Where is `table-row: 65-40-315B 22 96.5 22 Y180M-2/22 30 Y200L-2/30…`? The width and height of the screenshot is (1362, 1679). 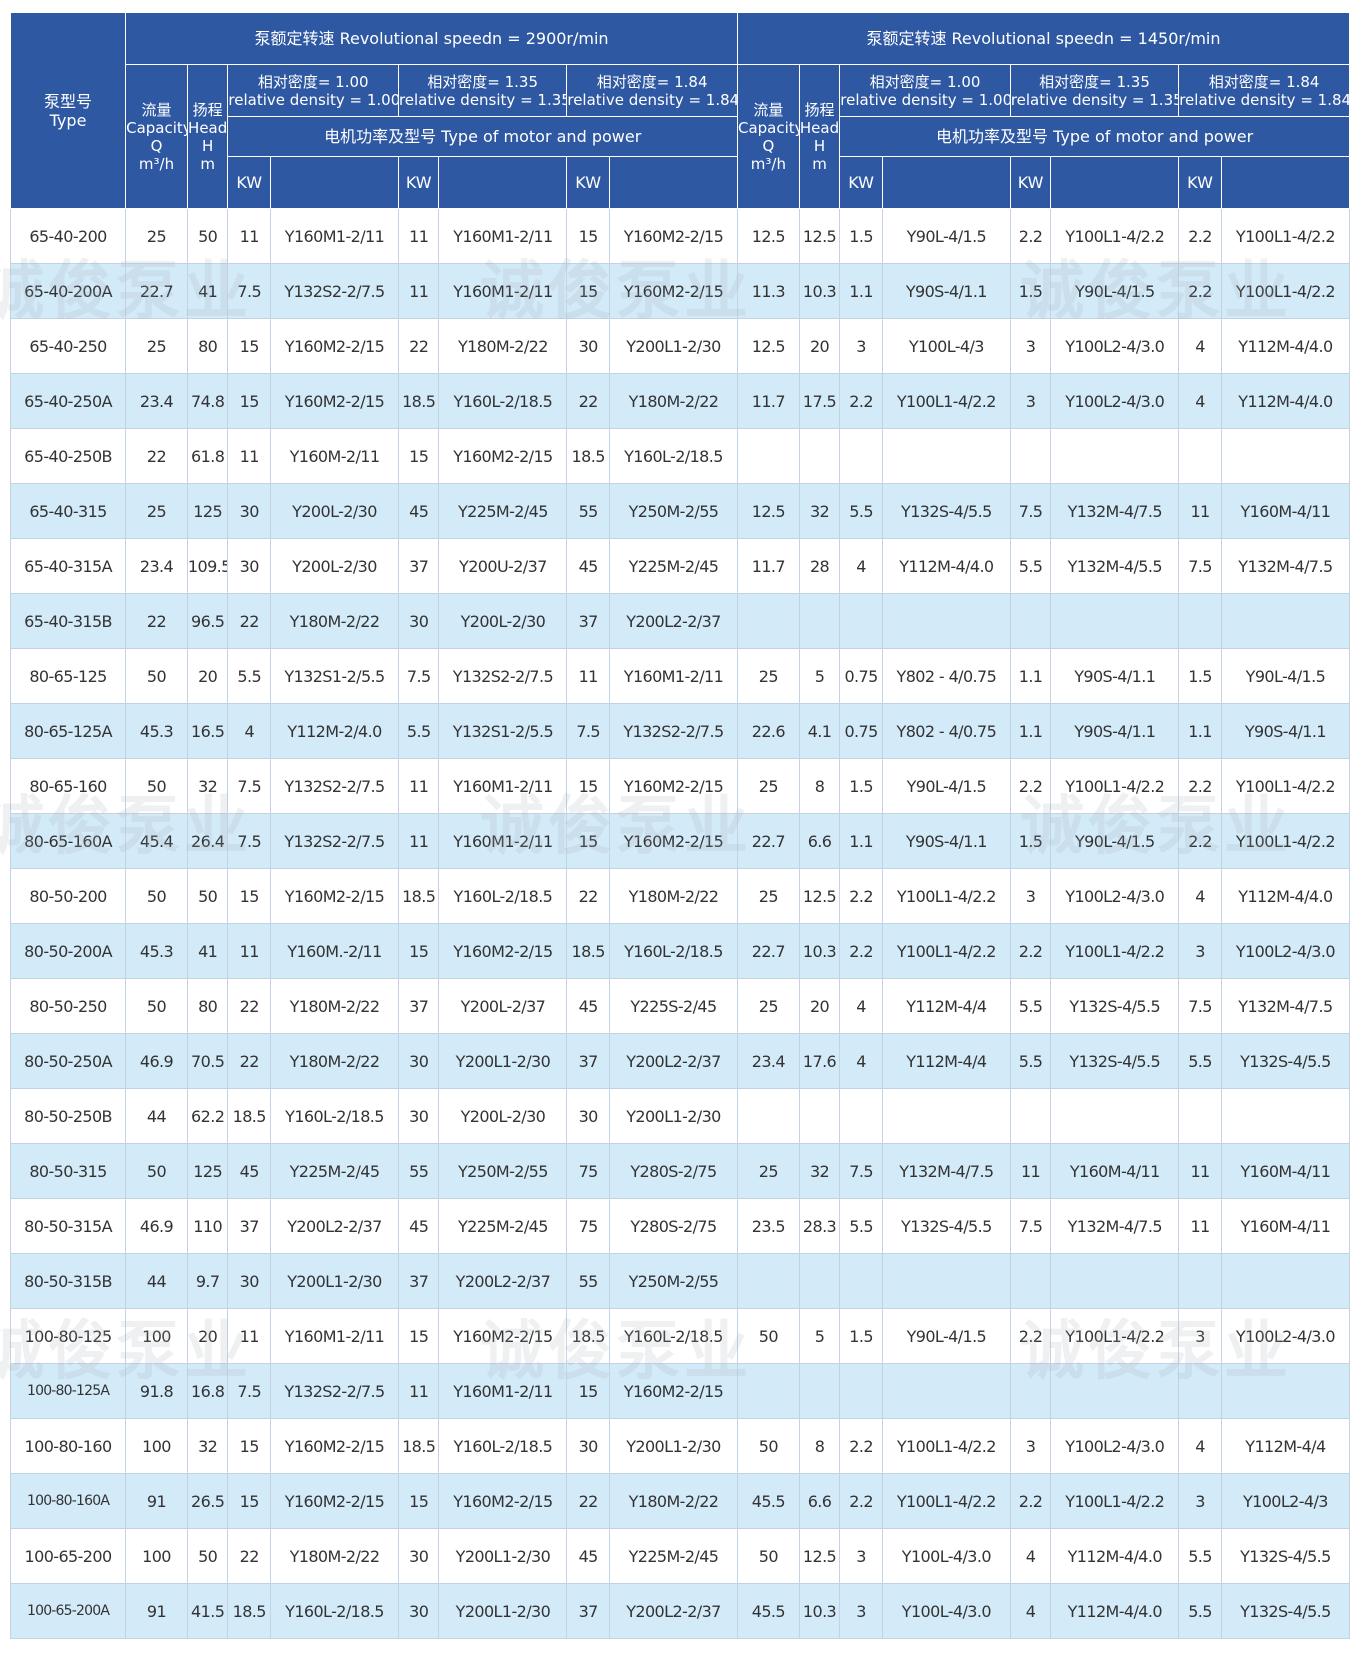
table-row: 65-40-315B 22 96.5 22 Y180M-2/22 30 Y200L-2/30… is located at coordinates (680, 621).